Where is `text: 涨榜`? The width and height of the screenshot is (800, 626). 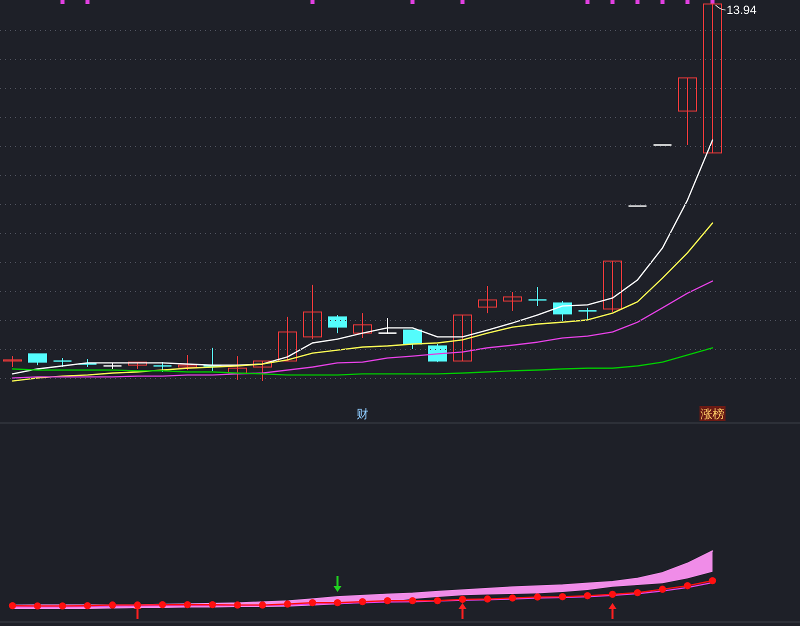 text: 涨榜 is located at coordinates (712, 414).